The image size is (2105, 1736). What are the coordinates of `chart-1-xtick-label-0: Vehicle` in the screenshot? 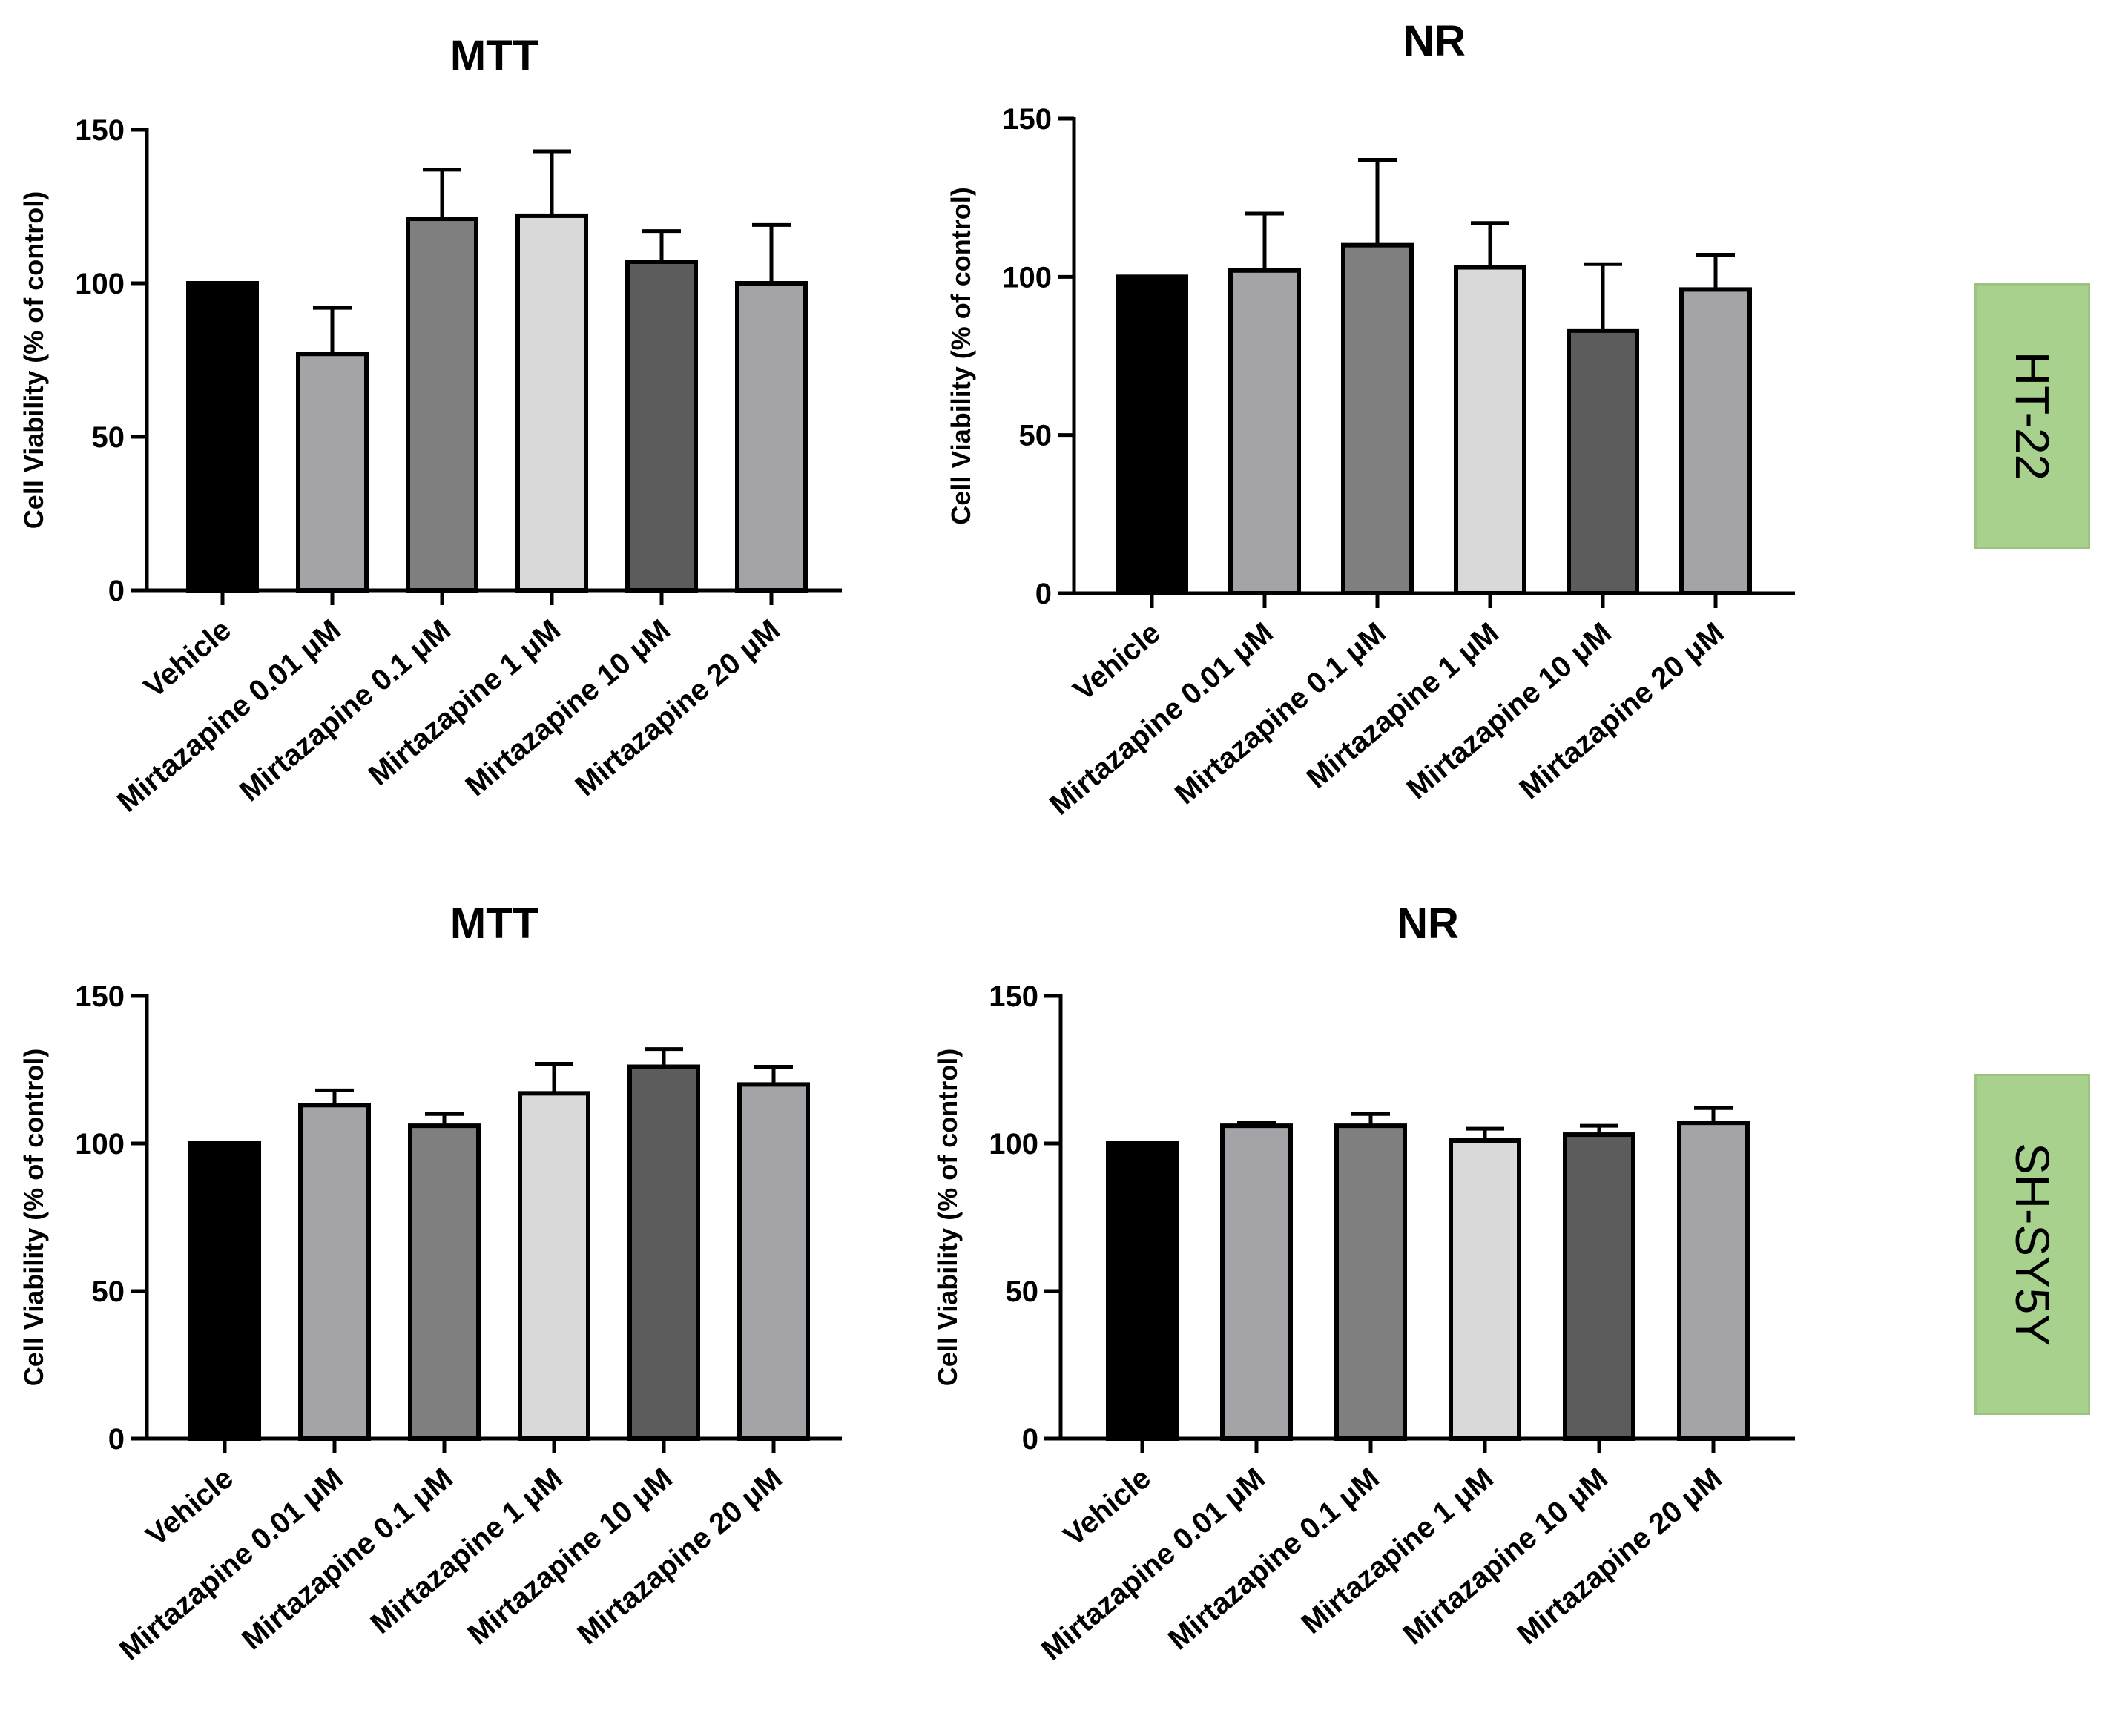 It's located at (187, 658).